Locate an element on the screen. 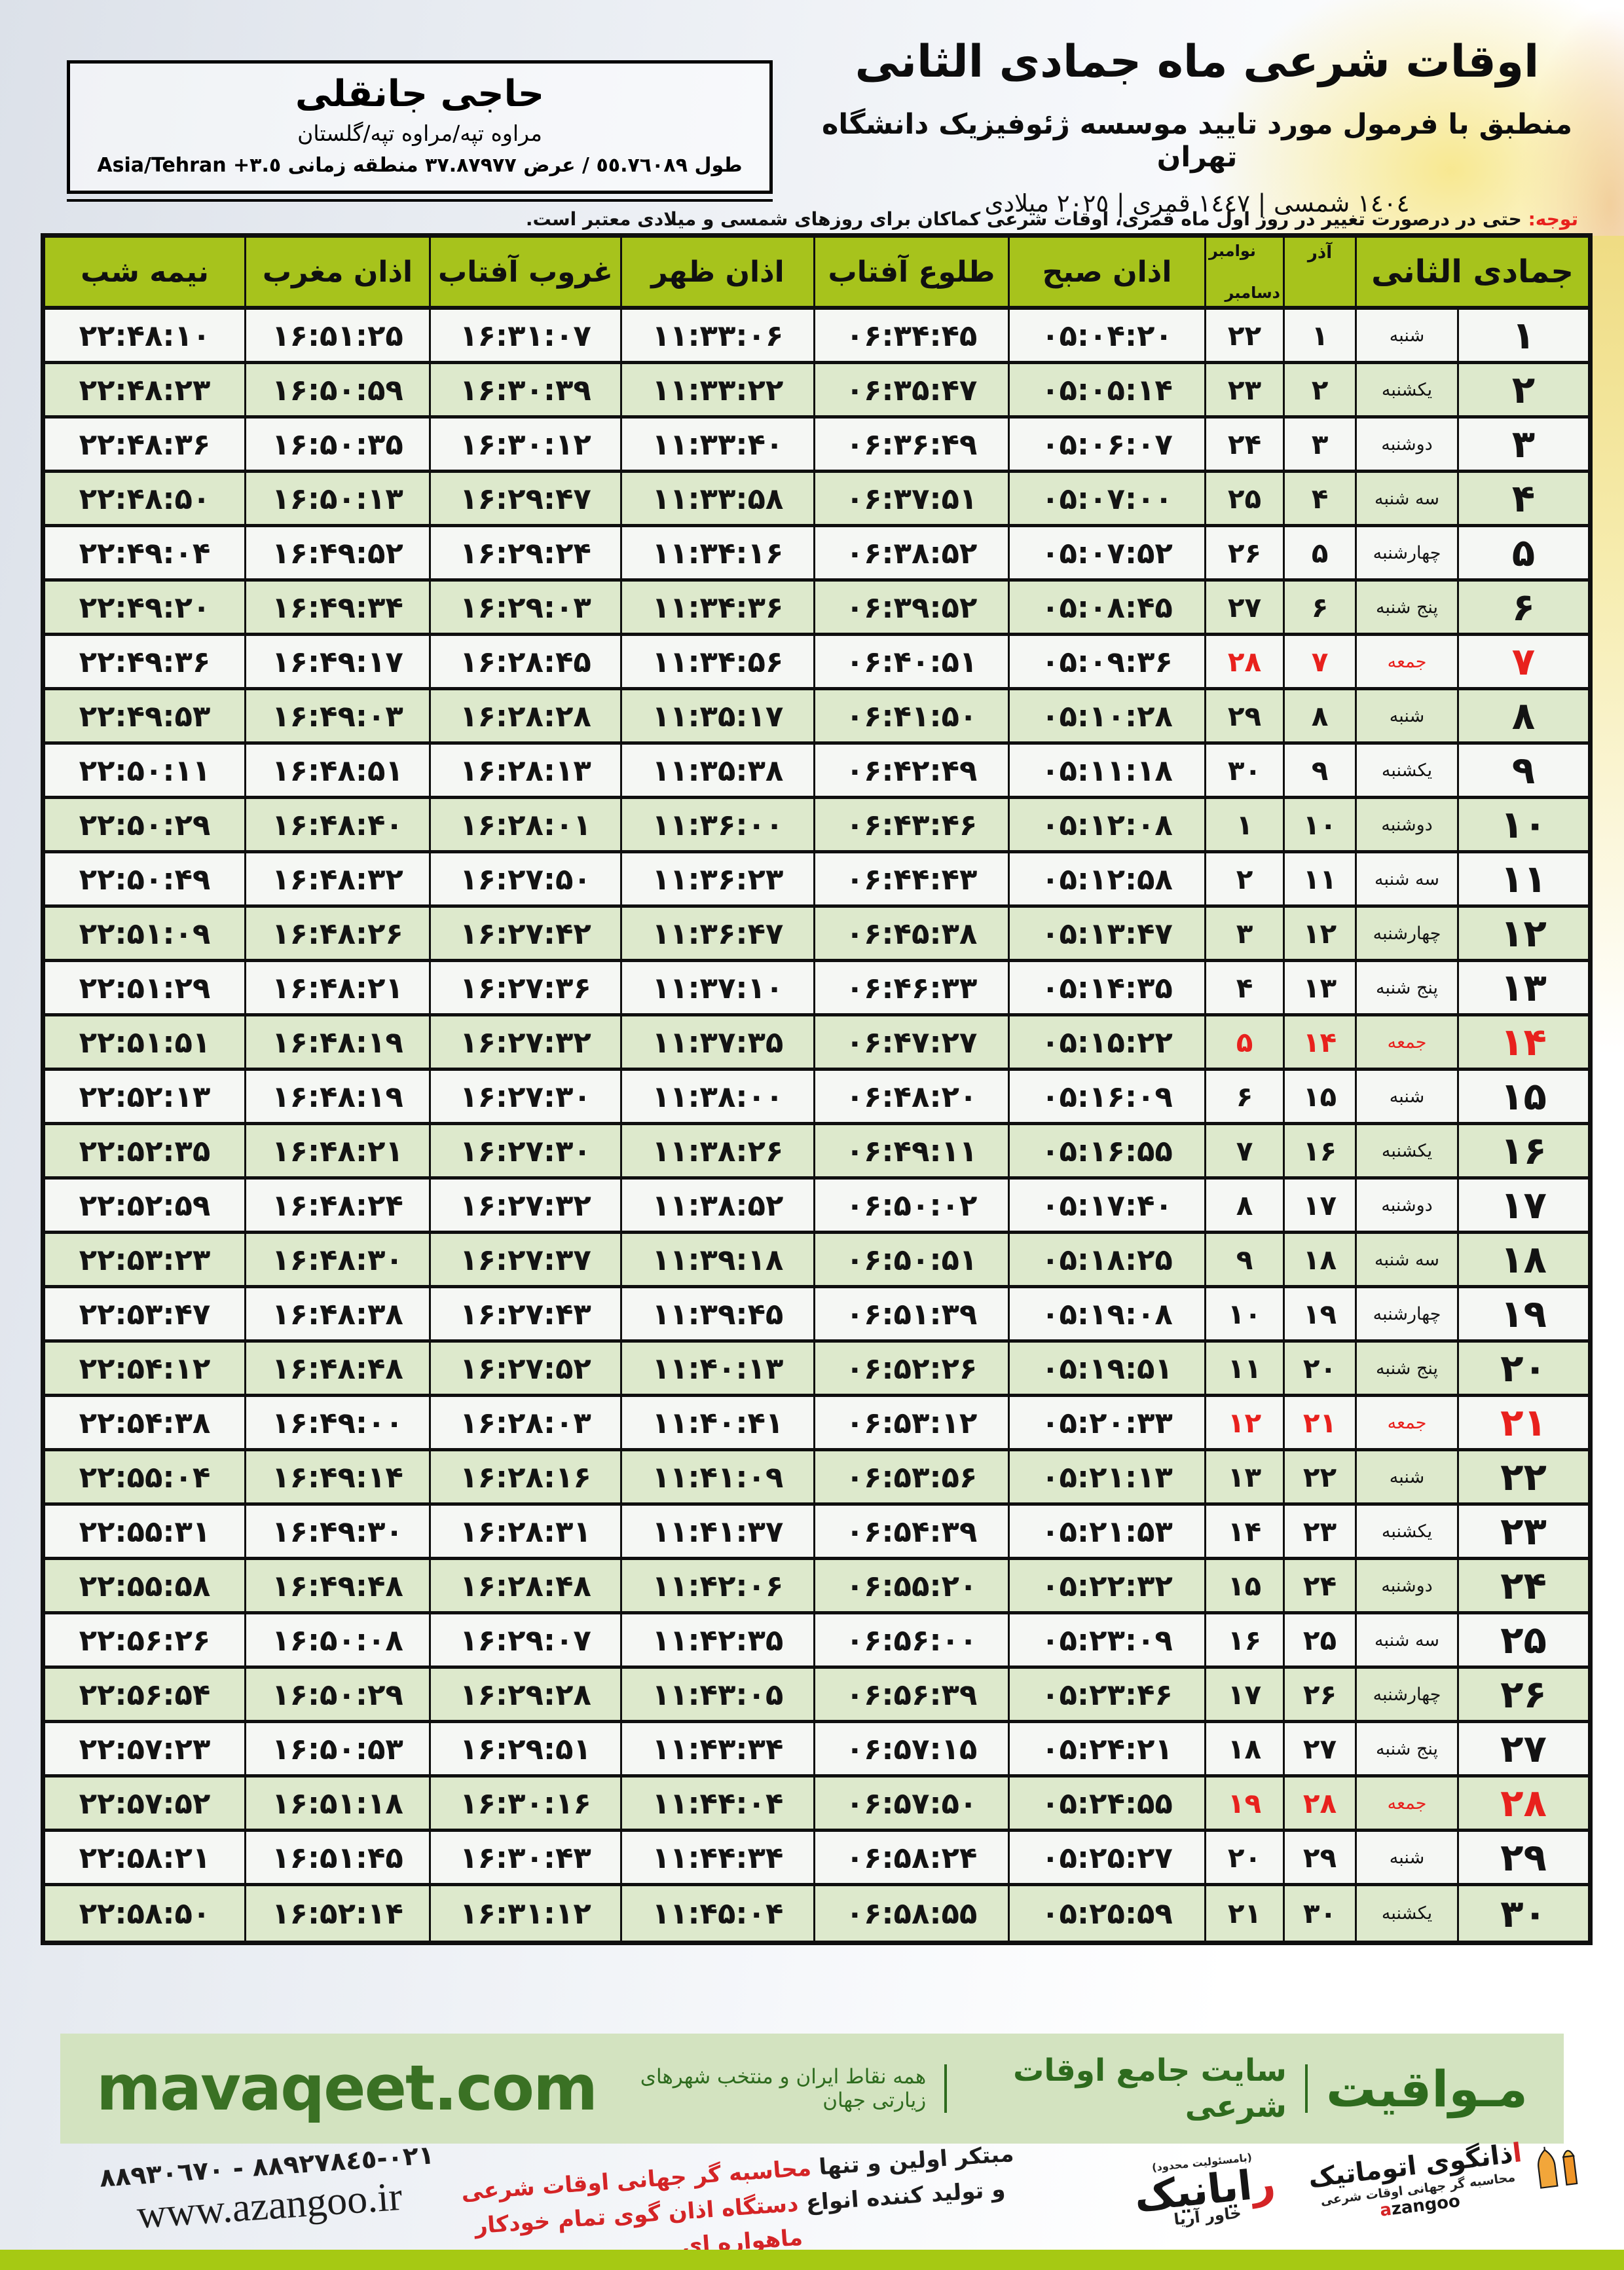 The height and width of the screenshot is (2270, 1624). midnight-time-cell: ۲۲:۵۰:۱۱ is located at coordinates (145, 770).